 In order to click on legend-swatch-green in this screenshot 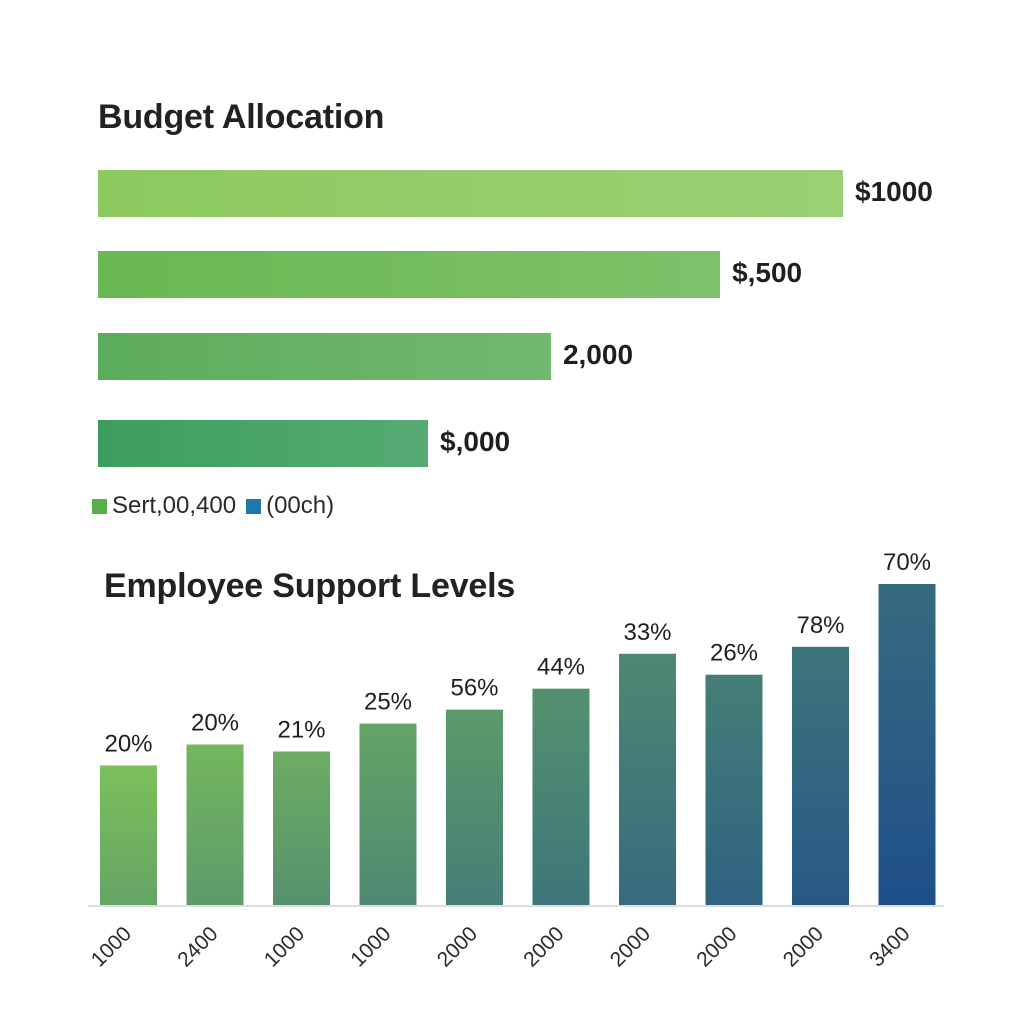, I will do `click(99, 506)`.